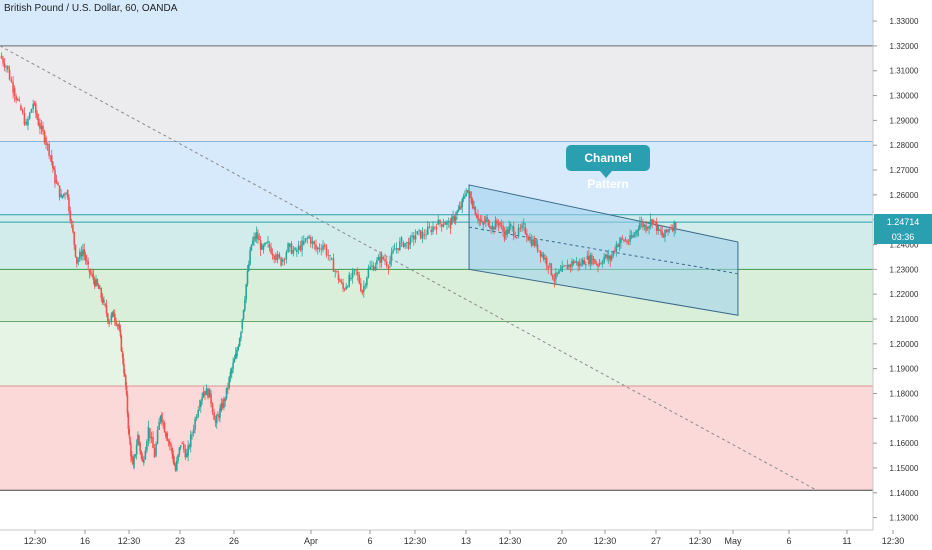 This screenshot has height=550, width=932. I want to click on price-tick-label: 1.23000, so click(904, 269).